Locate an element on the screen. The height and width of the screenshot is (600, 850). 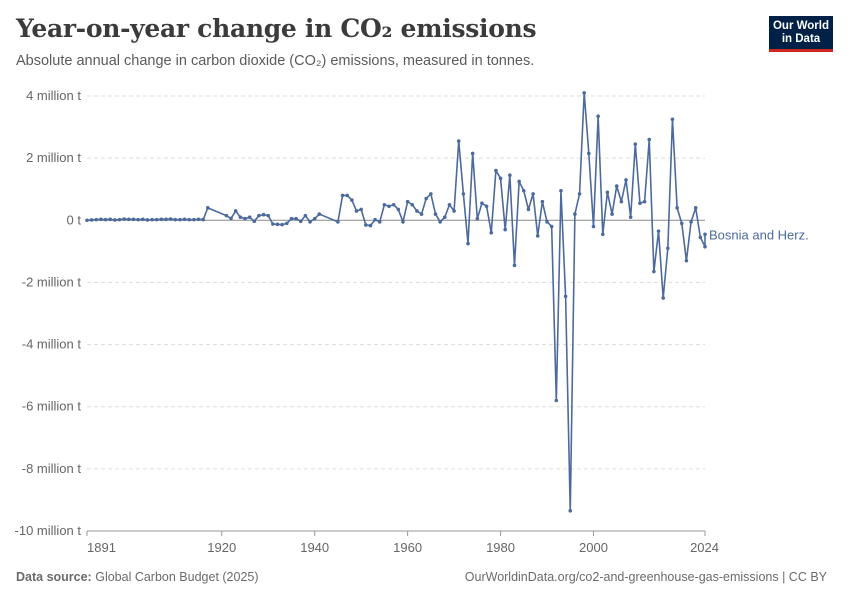
owid-logo: Our World in Data is located at coordinates (801, 34).